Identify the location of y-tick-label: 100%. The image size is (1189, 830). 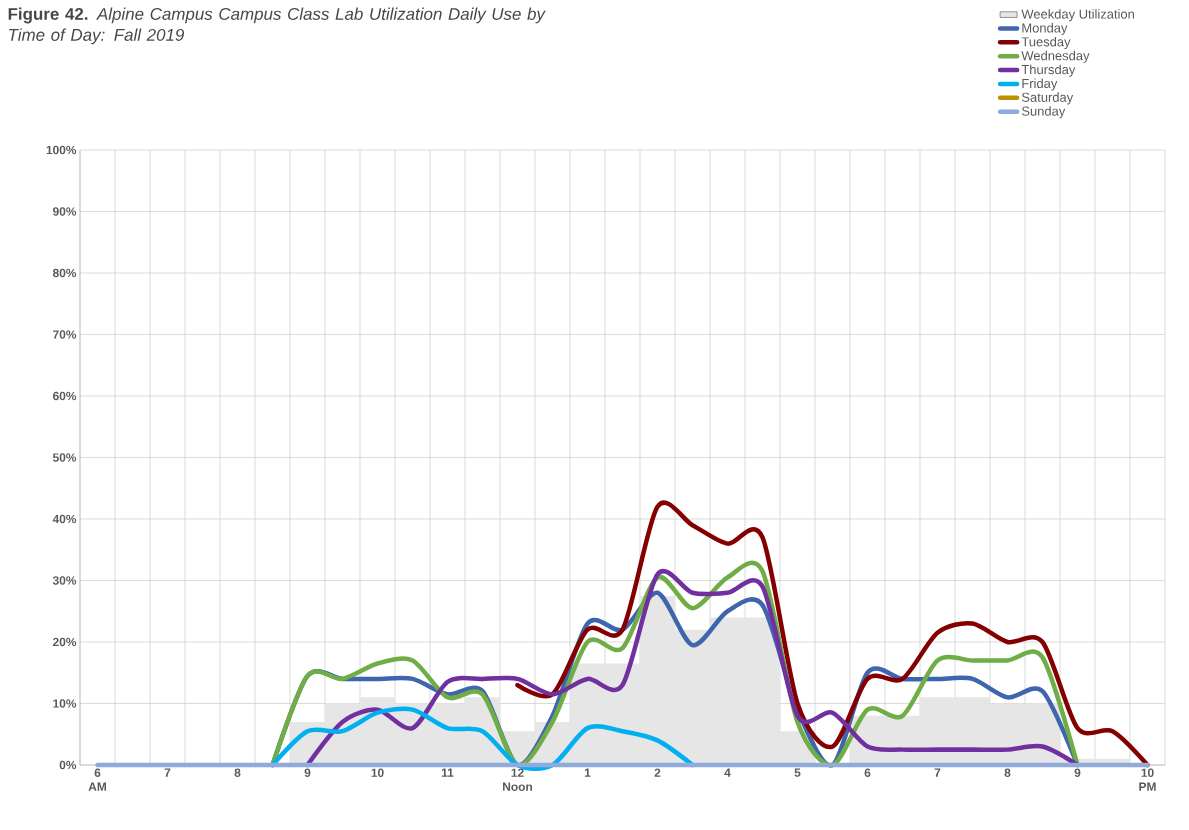
(61, 150).